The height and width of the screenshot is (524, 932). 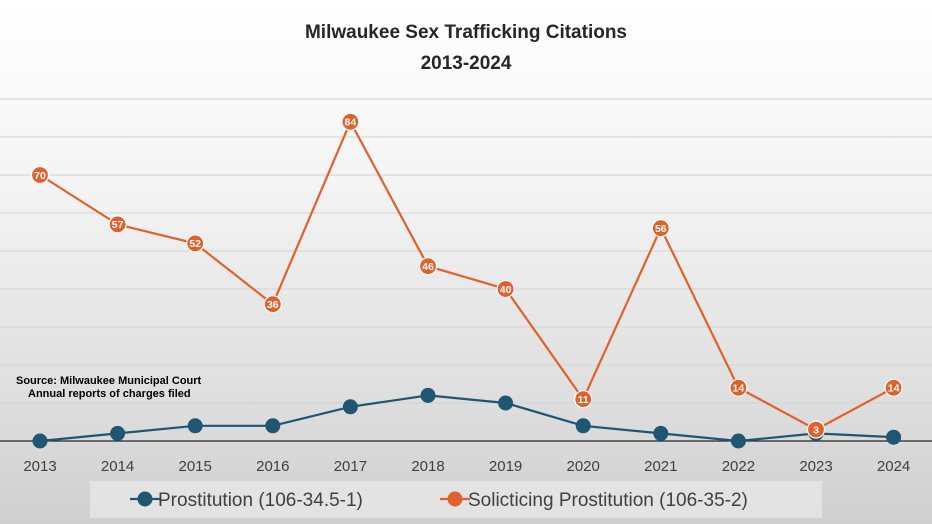 What do you see at coordinates (660, 466) in the screenshot?
I see `x-tick-label: 2021` at bounding box center [660, 466].